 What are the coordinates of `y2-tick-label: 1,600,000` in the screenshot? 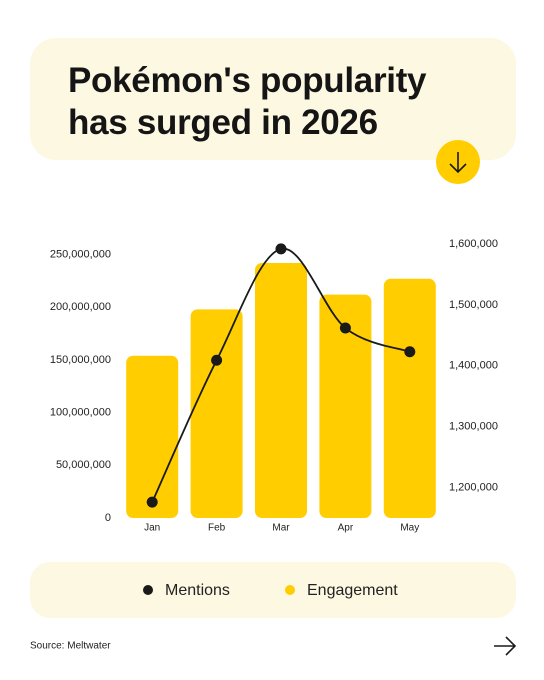 It's located at (473, 244).